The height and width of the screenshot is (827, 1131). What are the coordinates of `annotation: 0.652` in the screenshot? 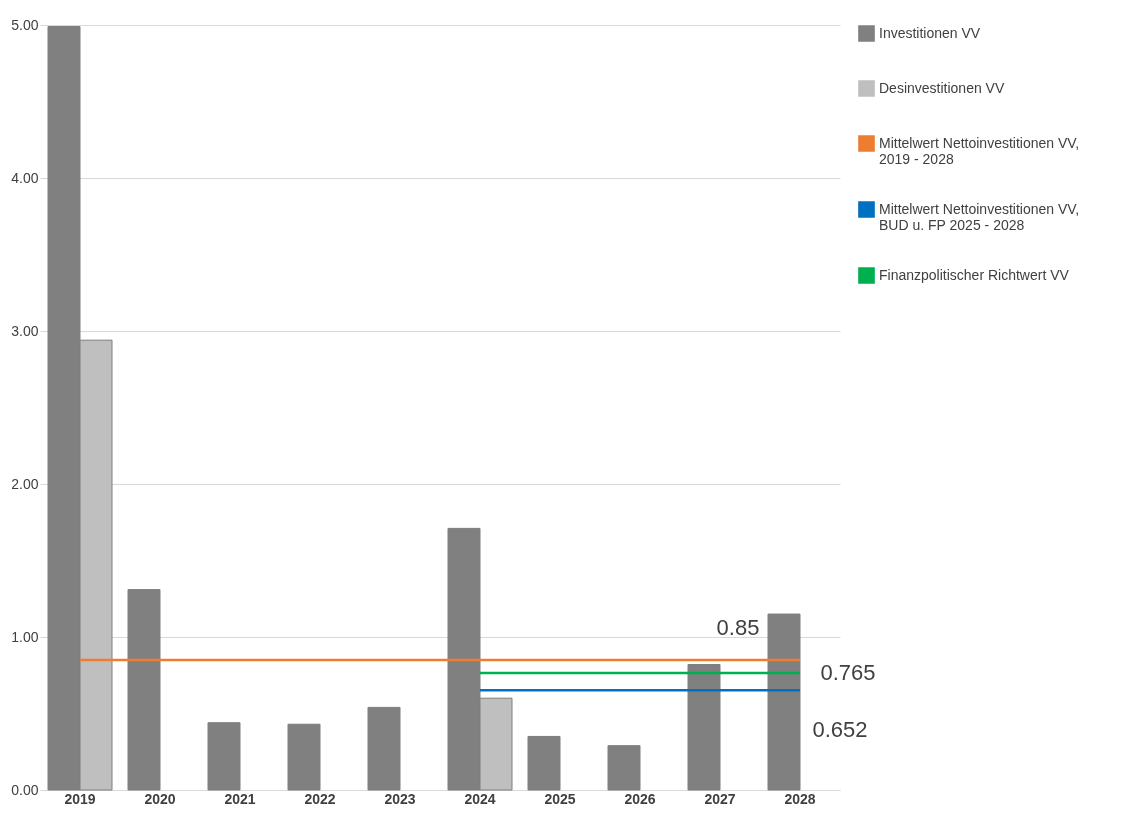 It's located at (840, 730).